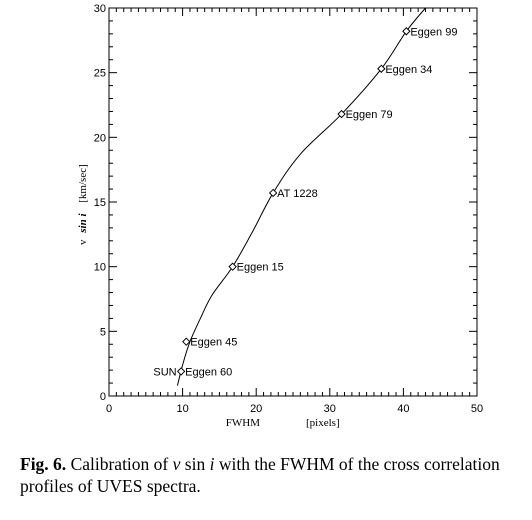 The height and width of the screenshot is (520, 532). What do you see at coordinates (100, 138) in the screenshot?
I see `y-tick-label: 20` at bounding box center [100, 138].